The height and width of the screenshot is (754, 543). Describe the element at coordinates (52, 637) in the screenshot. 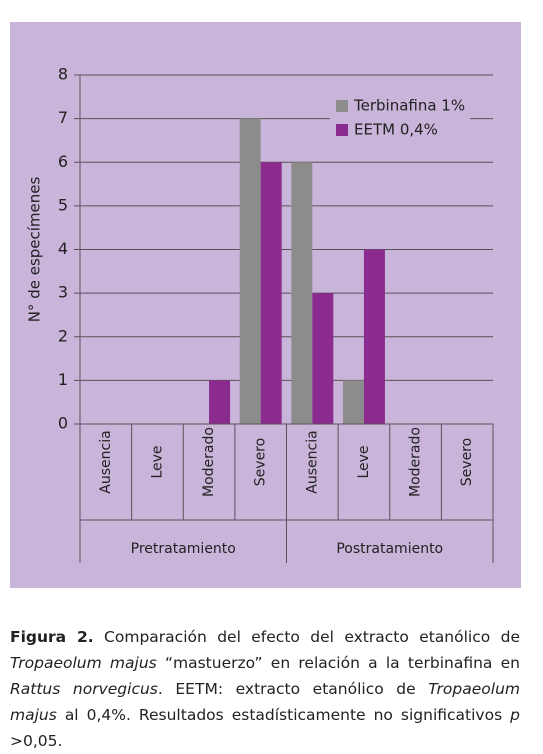

I see `caption-label: Figura 2.` at that location.